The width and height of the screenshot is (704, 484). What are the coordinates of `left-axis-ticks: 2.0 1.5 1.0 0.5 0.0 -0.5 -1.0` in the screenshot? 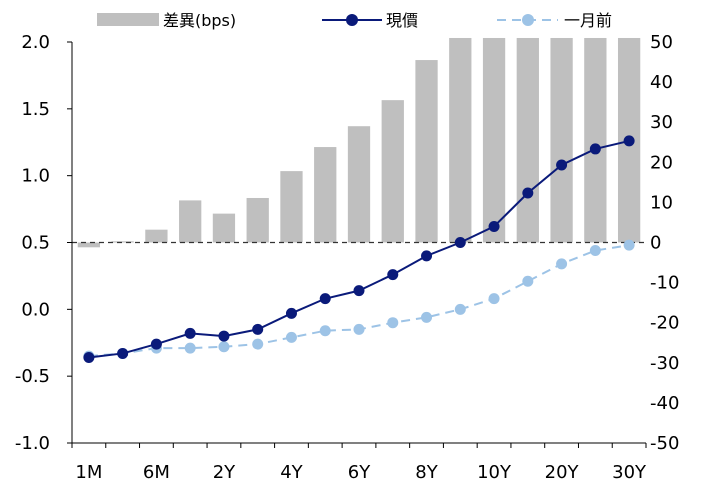 It's located at (43, 243).